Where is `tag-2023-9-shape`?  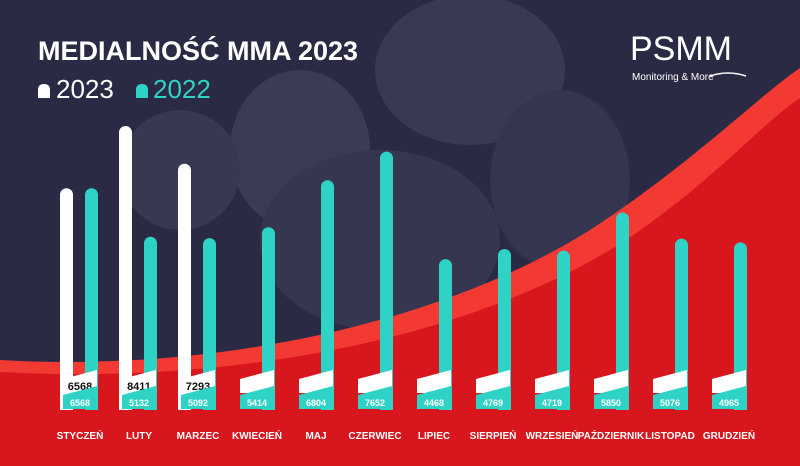 tag-2023-9-shape is located at coordinates (611, 381).